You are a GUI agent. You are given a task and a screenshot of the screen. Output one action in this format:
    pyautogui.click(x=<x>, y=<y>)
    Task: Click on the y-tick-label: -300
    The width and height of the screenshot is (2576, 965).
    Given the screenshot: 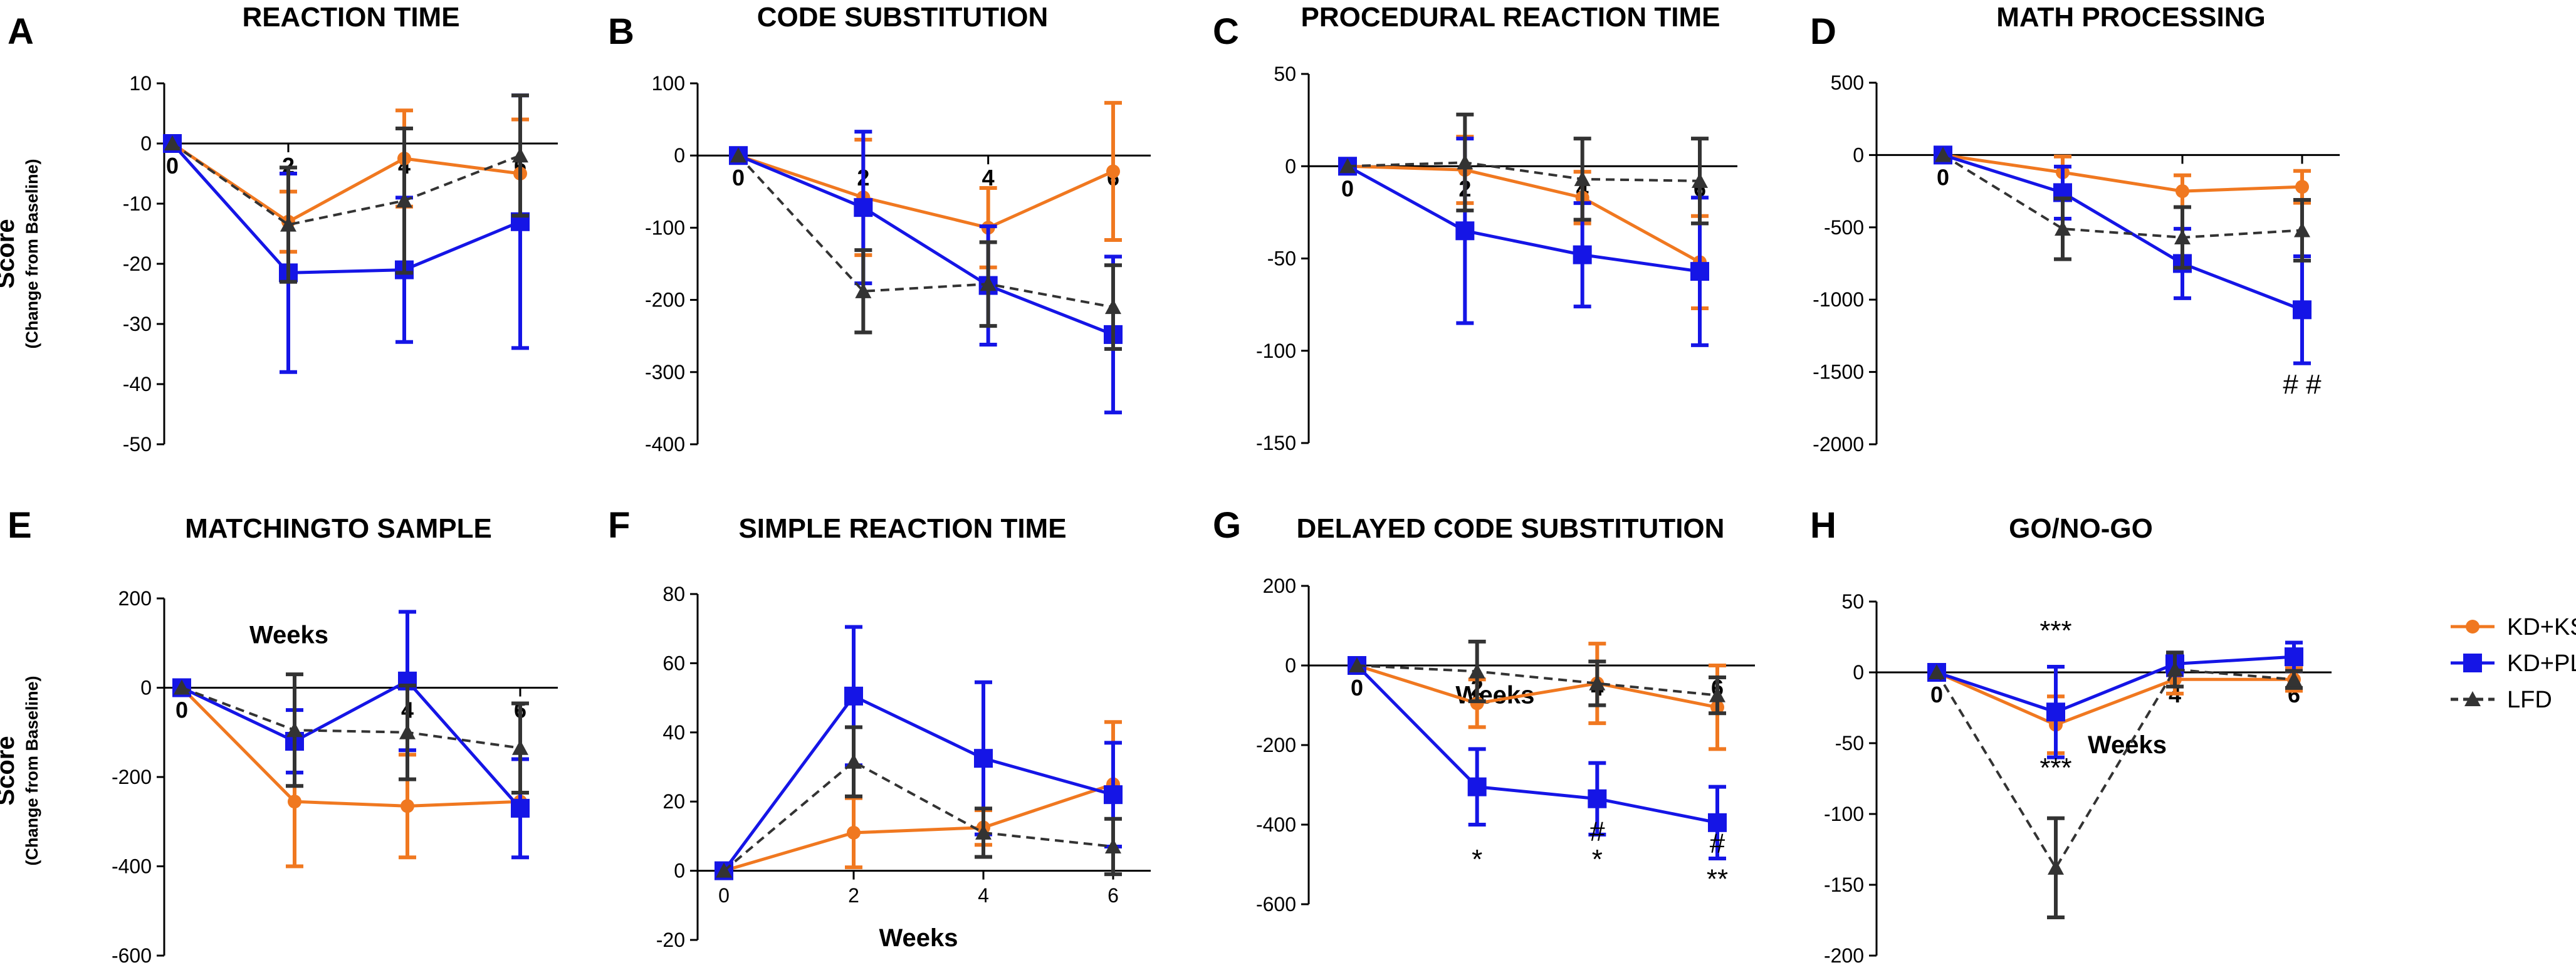 What is the action you would take?
    pyautogui.click(x=665, y=372)
    